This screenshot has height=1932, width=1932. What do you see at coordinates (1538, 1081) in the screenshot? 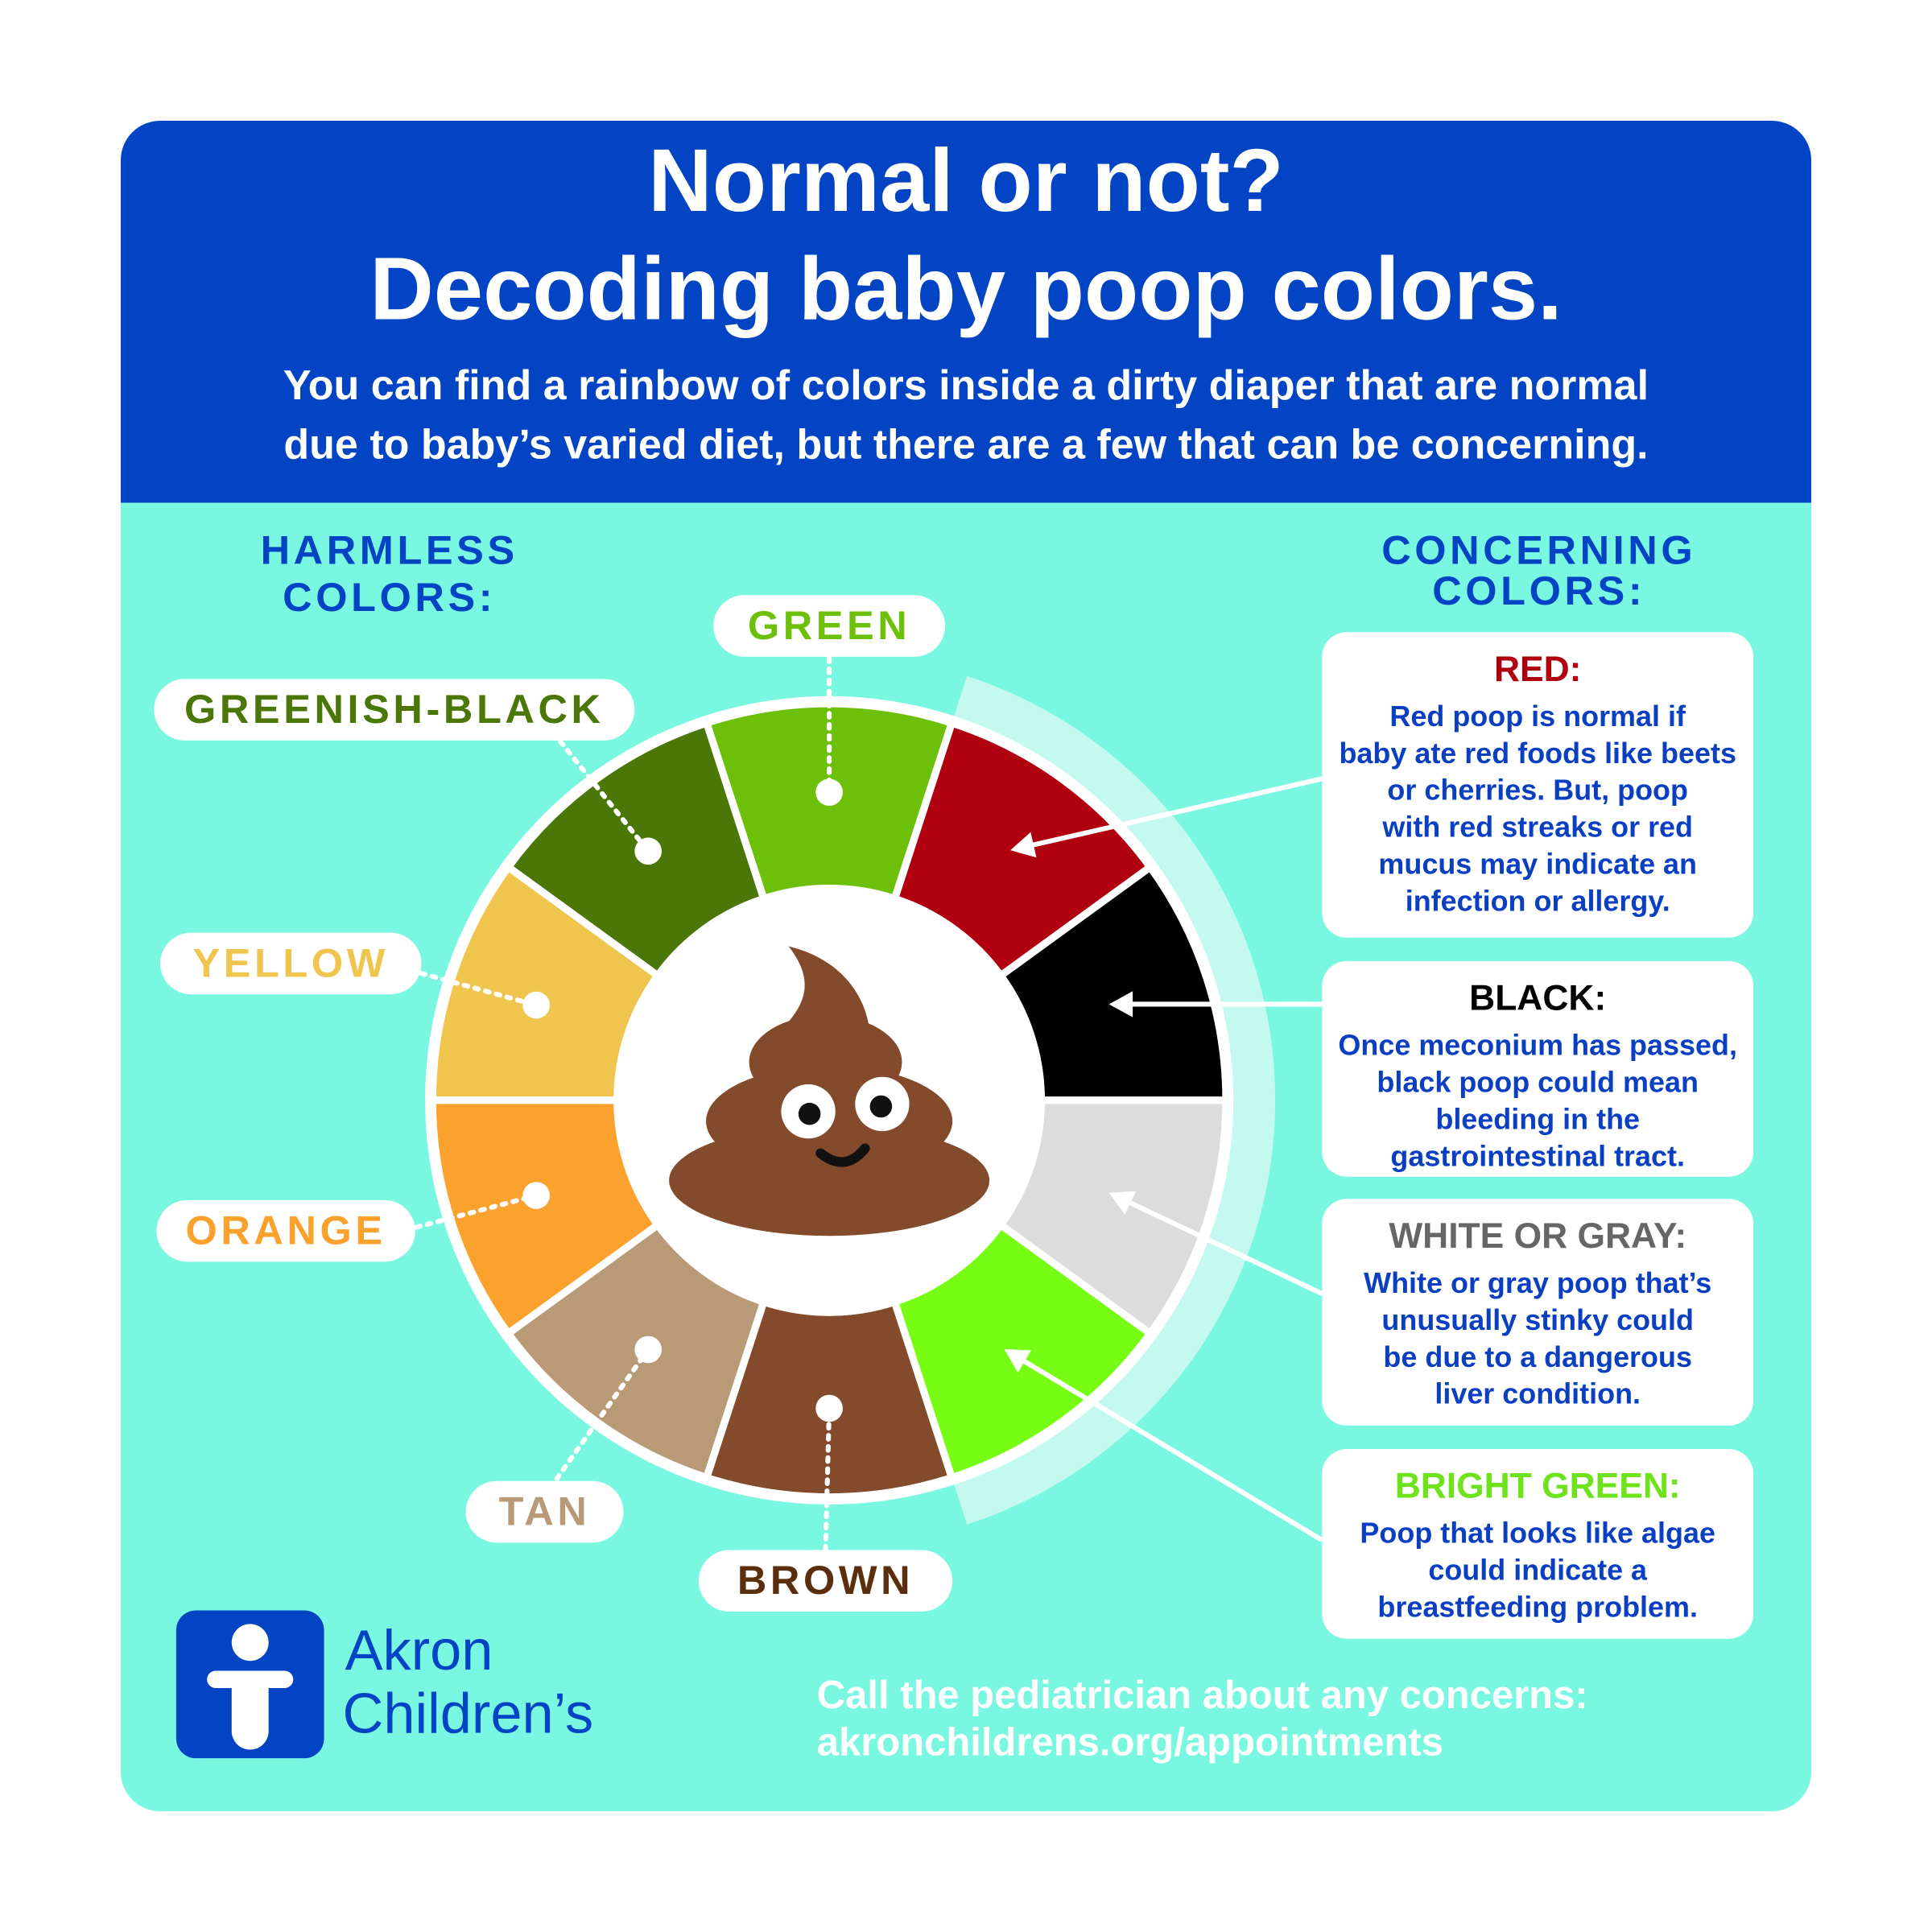
I see `concern-text: black poop could mean` at bounding box center [1538, 1081].